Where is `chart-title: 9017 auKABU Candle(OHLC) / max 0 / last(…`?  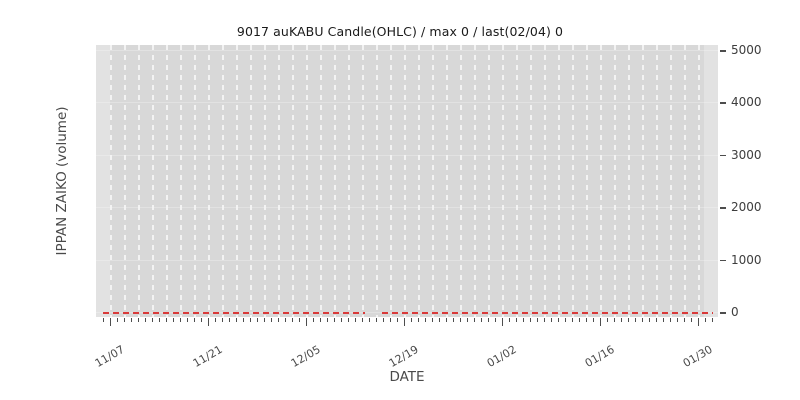 chart-title: 9017 auKABU Candle(OHLC) / max 0 / last(… is located at coordinates (400, 31).